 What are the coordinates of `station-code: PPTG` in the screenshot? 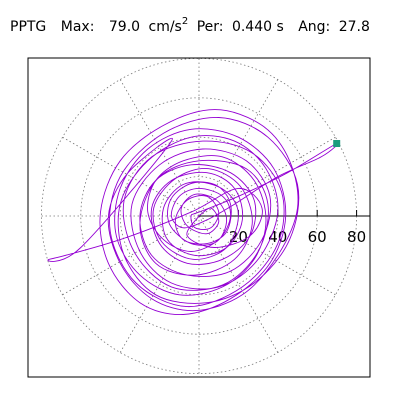 It's located at (28, 27).